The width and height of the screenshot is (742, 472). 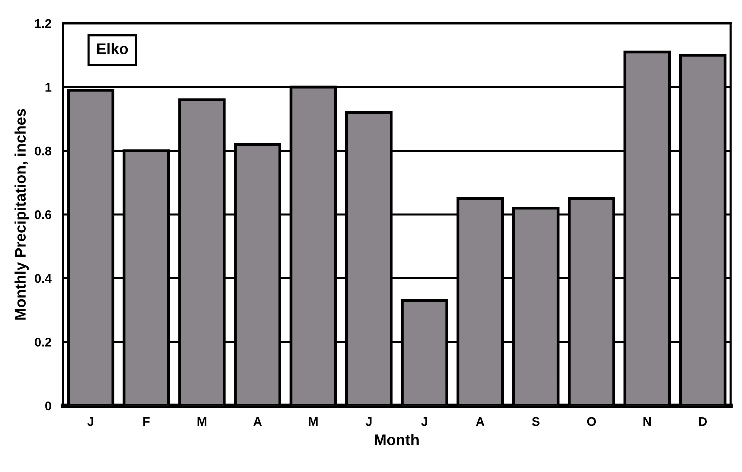 What do you see at coordinates (147, 421) in the screenshot?
I see `x-tick-label: F` at bounding box center [147, 421].